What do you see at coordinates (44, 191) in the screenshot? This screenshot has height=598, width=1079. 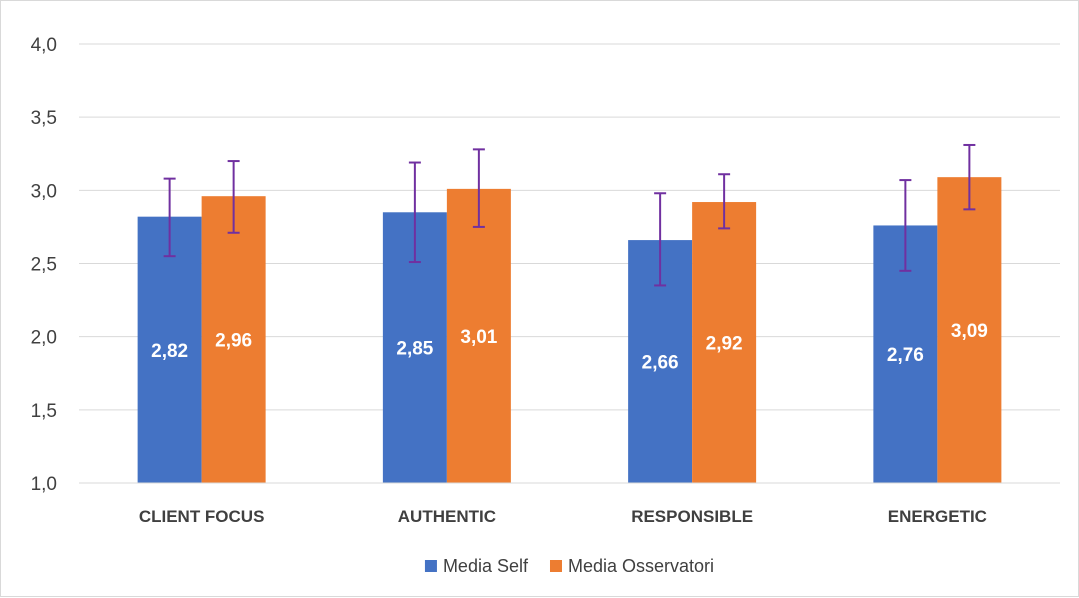 I see `y-tick-label: 3,0` at bounding box center [44, 191].